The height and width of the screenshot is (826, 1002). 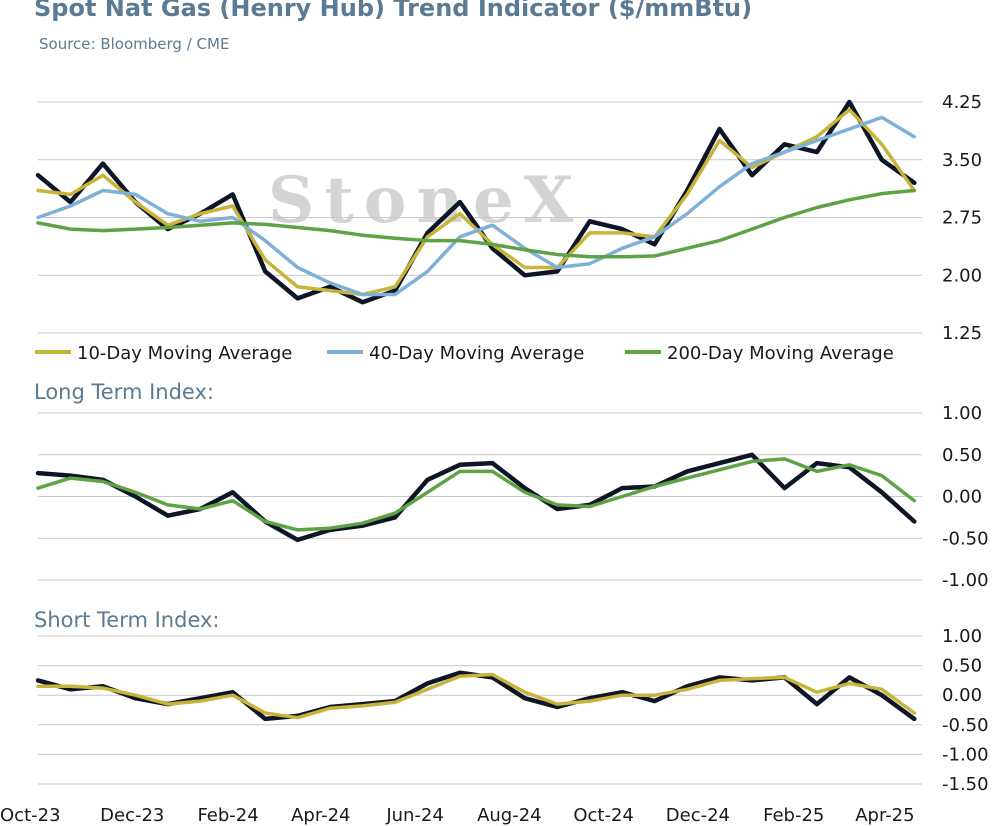 What do you see at coordinates (127, 620) in the screenshot?
I see `short-term-index-label: Short Term Index:` at bounding box center [127, 620].